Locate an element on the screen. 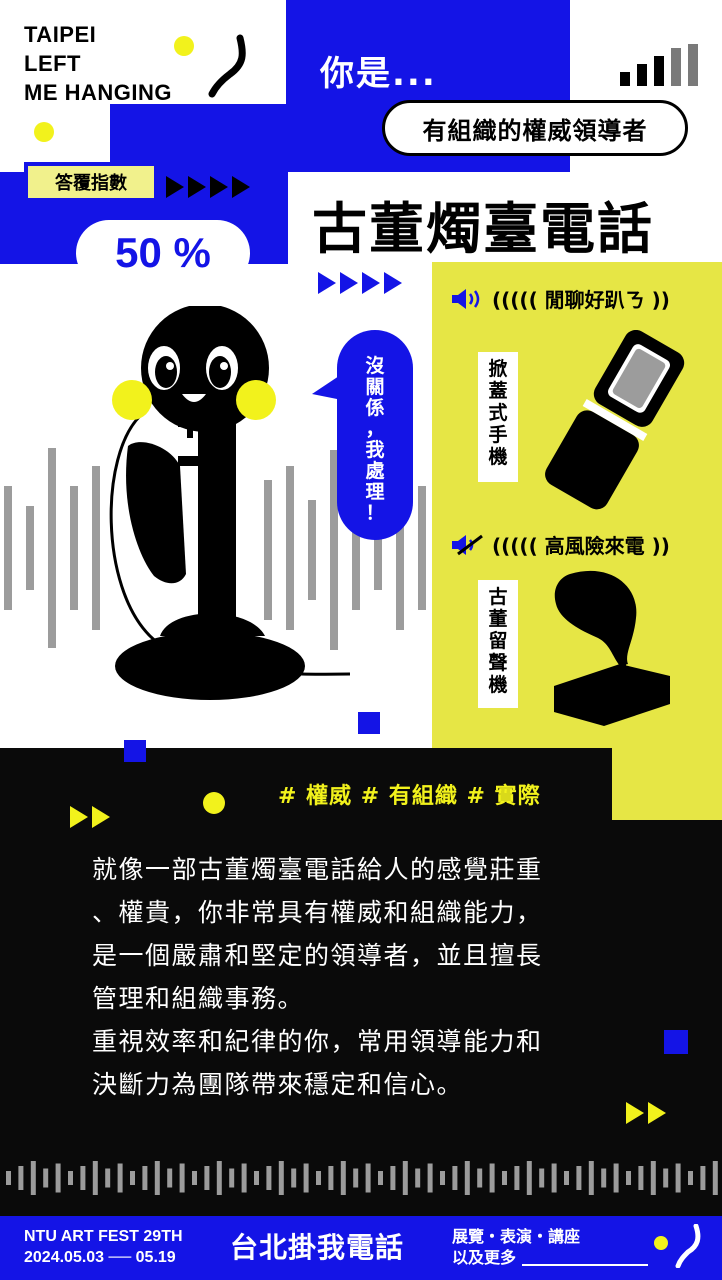 The image size is (722, 1280). hashtag-line: # 權威 # 有組織 # 實際 is located at coordinates (409, 796).